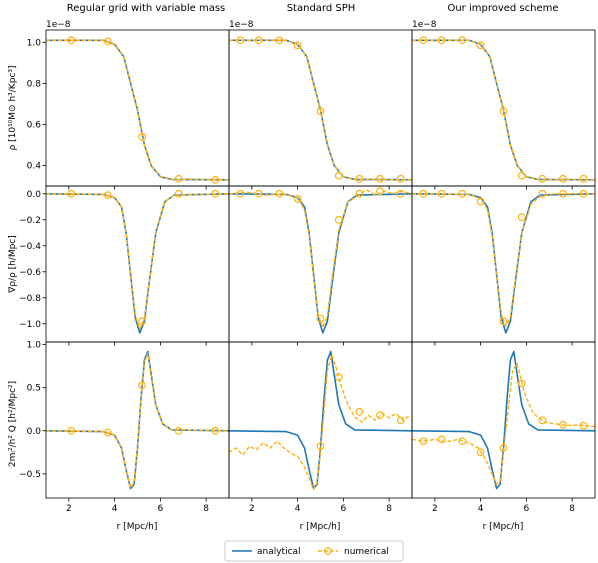 The image size is (598, 563). Describe the element at coordinates (146, 8) in the screenshot. I see `column-title-regular-grid: Regular grid with variable mass` at that location.